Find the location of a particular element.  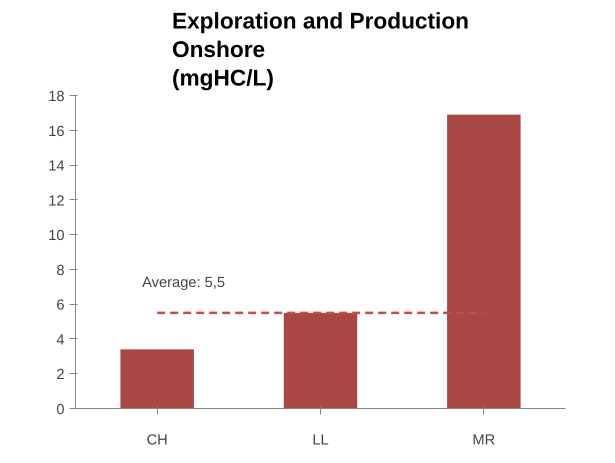

x-tick-label: LL is located at coordinates (320, 440).